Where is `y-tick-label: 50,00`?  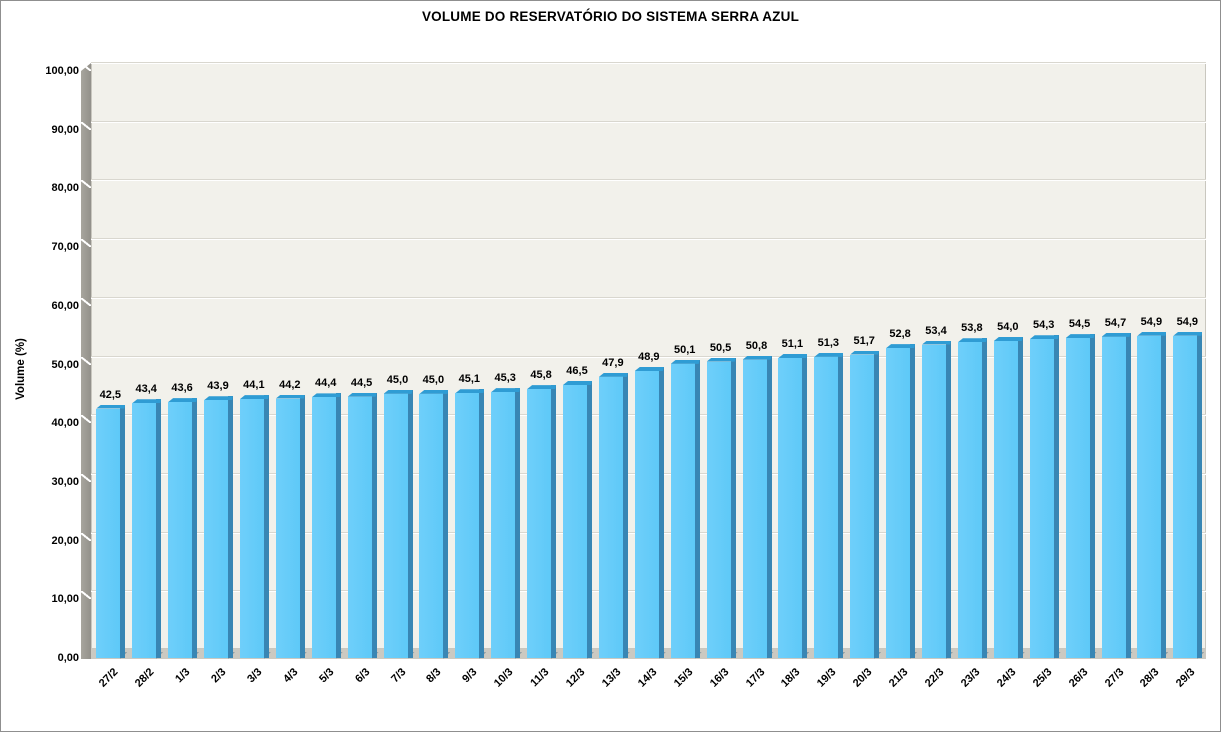 y-tick-label: 50,00 is located at coordinates (65, 364).